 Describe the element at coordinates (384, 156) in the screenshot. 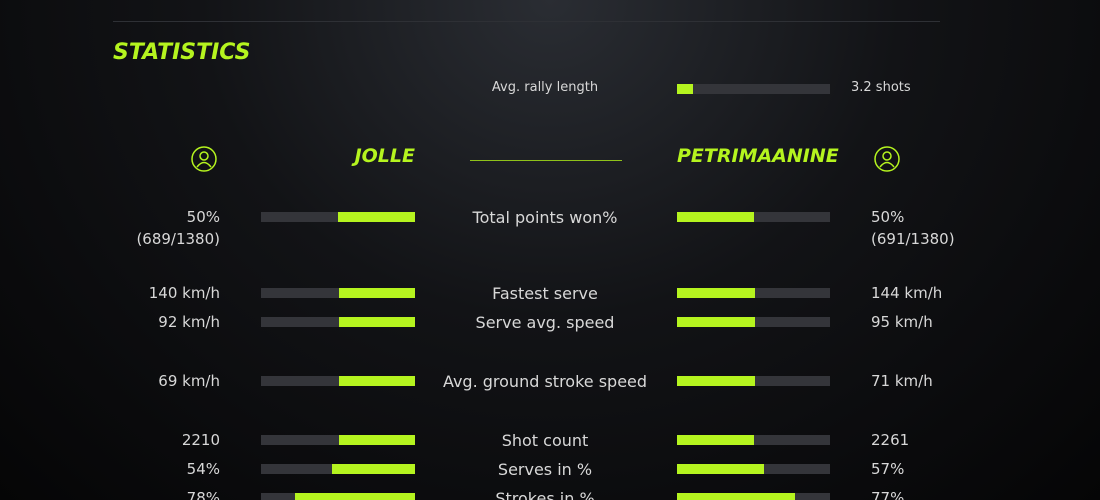

I see `player-left: JOLLE` at that location.